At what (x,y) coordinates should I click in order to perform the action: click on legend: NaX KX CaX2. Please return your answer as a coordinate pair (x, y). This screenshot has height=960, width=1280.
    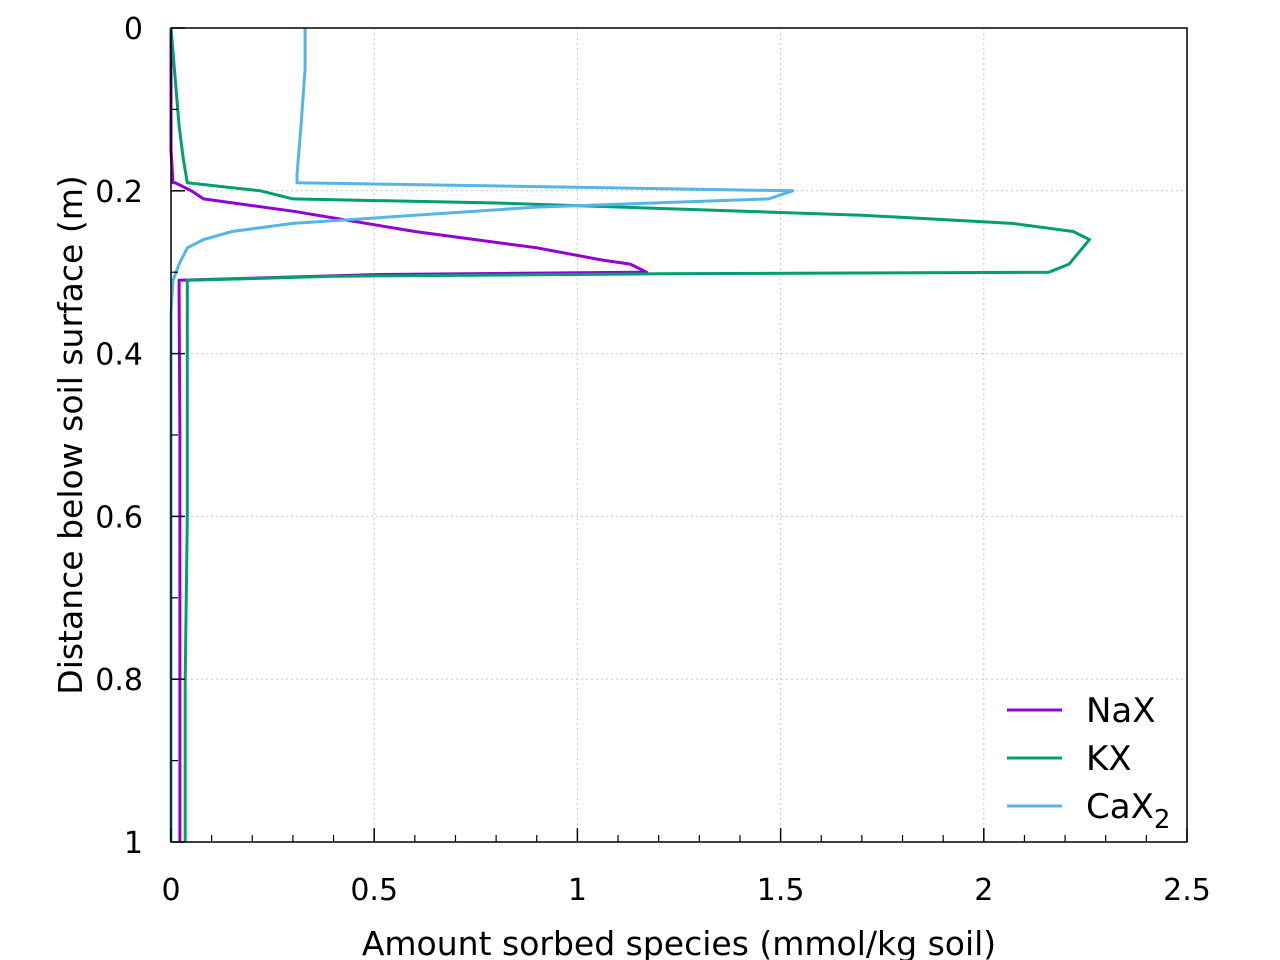
    Looking at the image, I should click on (1088, 763).